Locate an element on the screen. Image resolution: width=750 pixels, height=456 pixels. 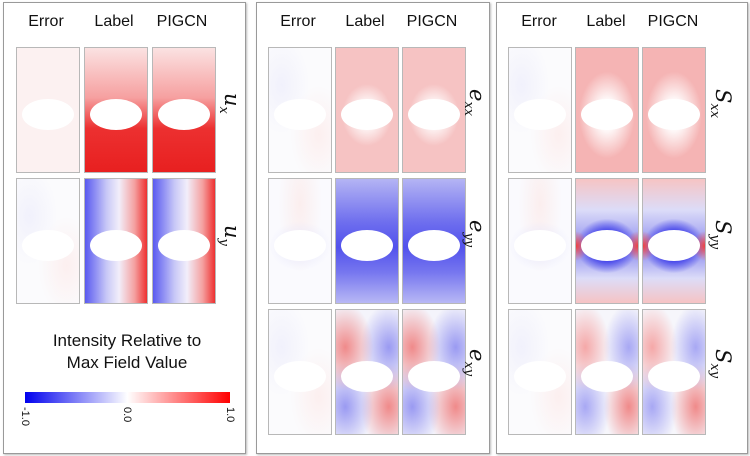
eyy-pigcn-map is located at coordinates (434, 241).